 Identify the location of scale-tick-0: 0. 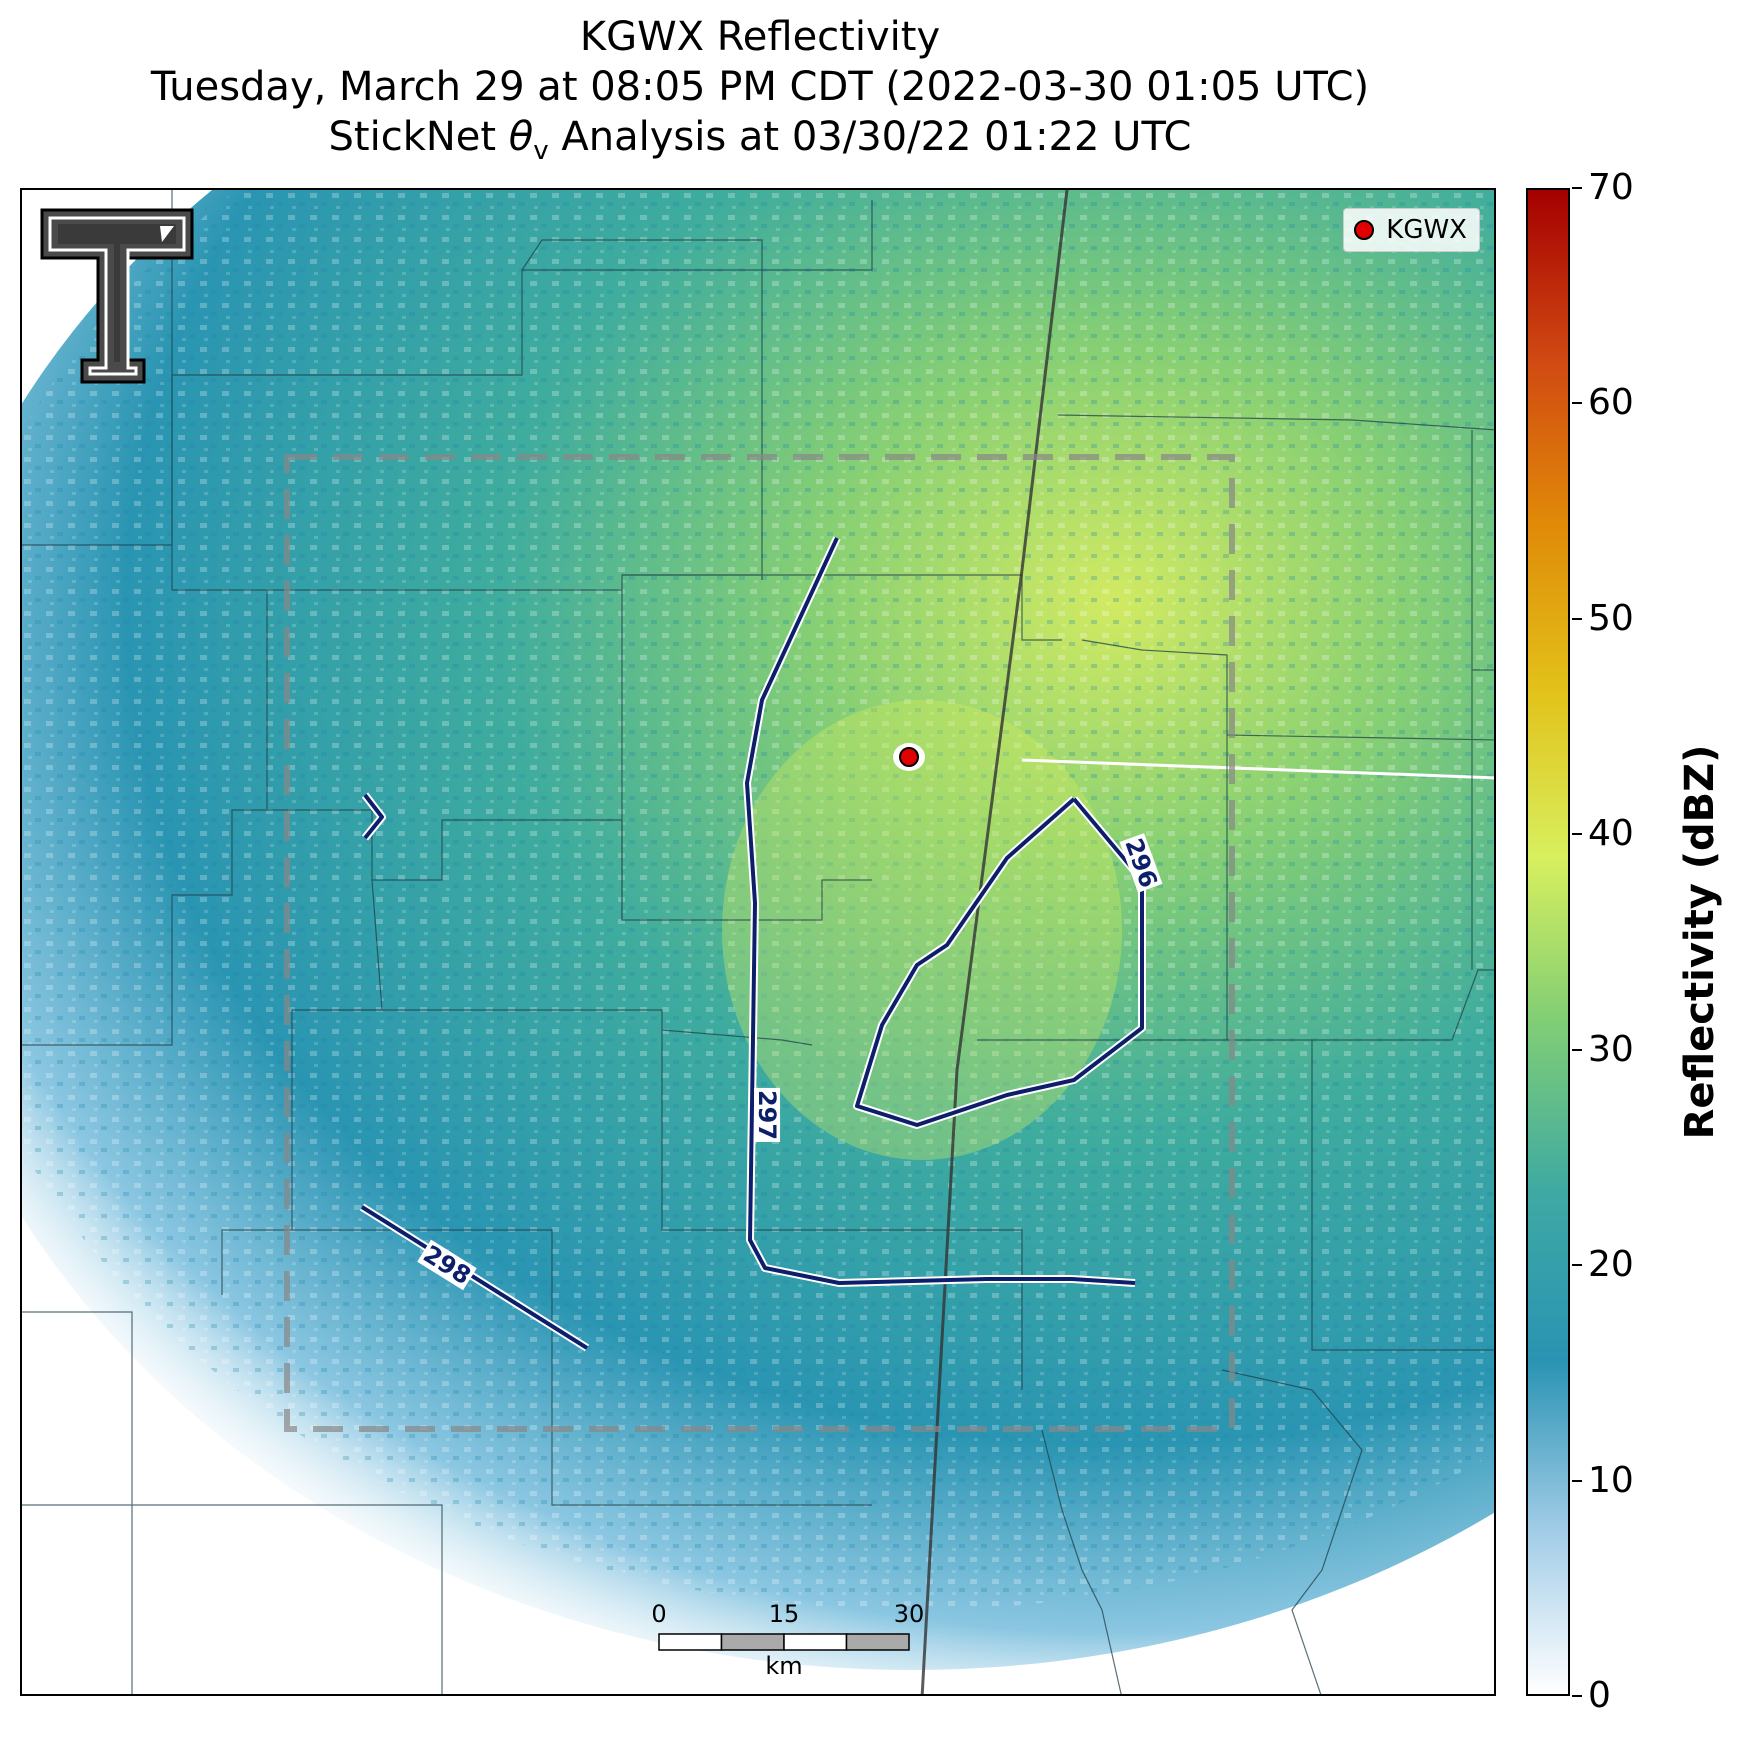
(659, 1614).